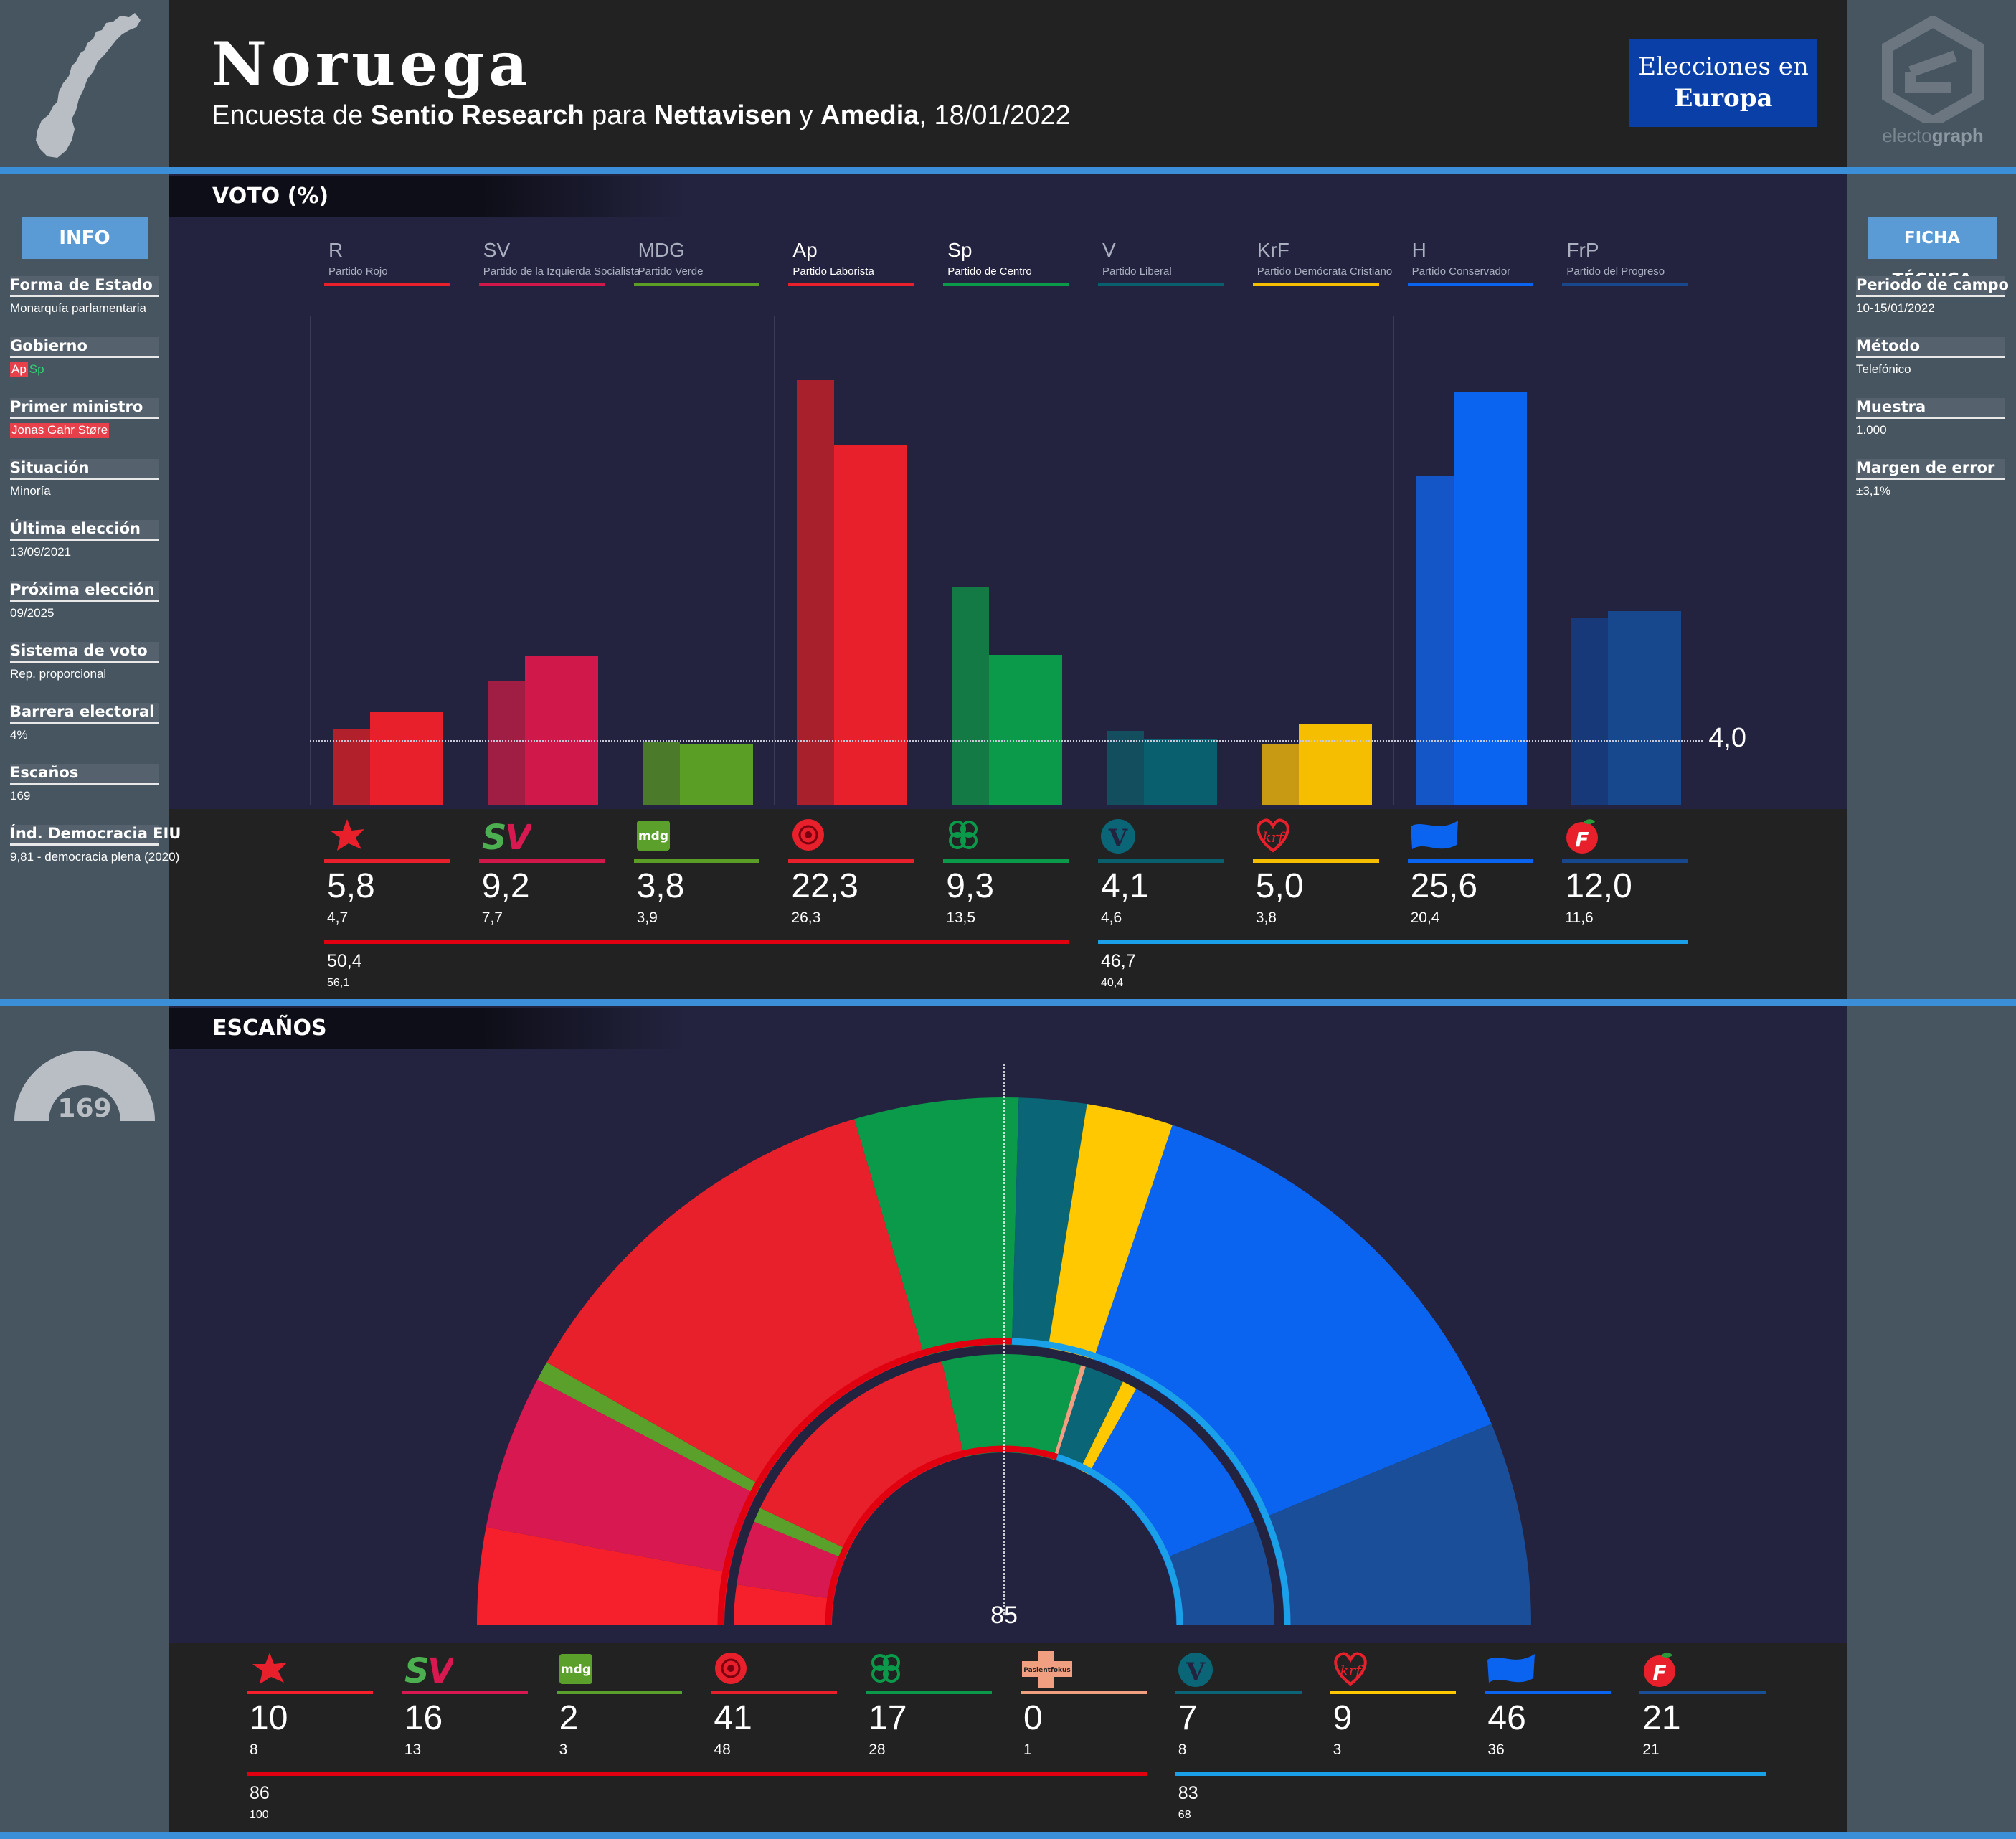 The height and width of the screenshot is (1839, 2016). What do you see at coordinates (1930, 347) in the screenshot?
I see `ficha-label: Método` at bounding box center [1930, 347].